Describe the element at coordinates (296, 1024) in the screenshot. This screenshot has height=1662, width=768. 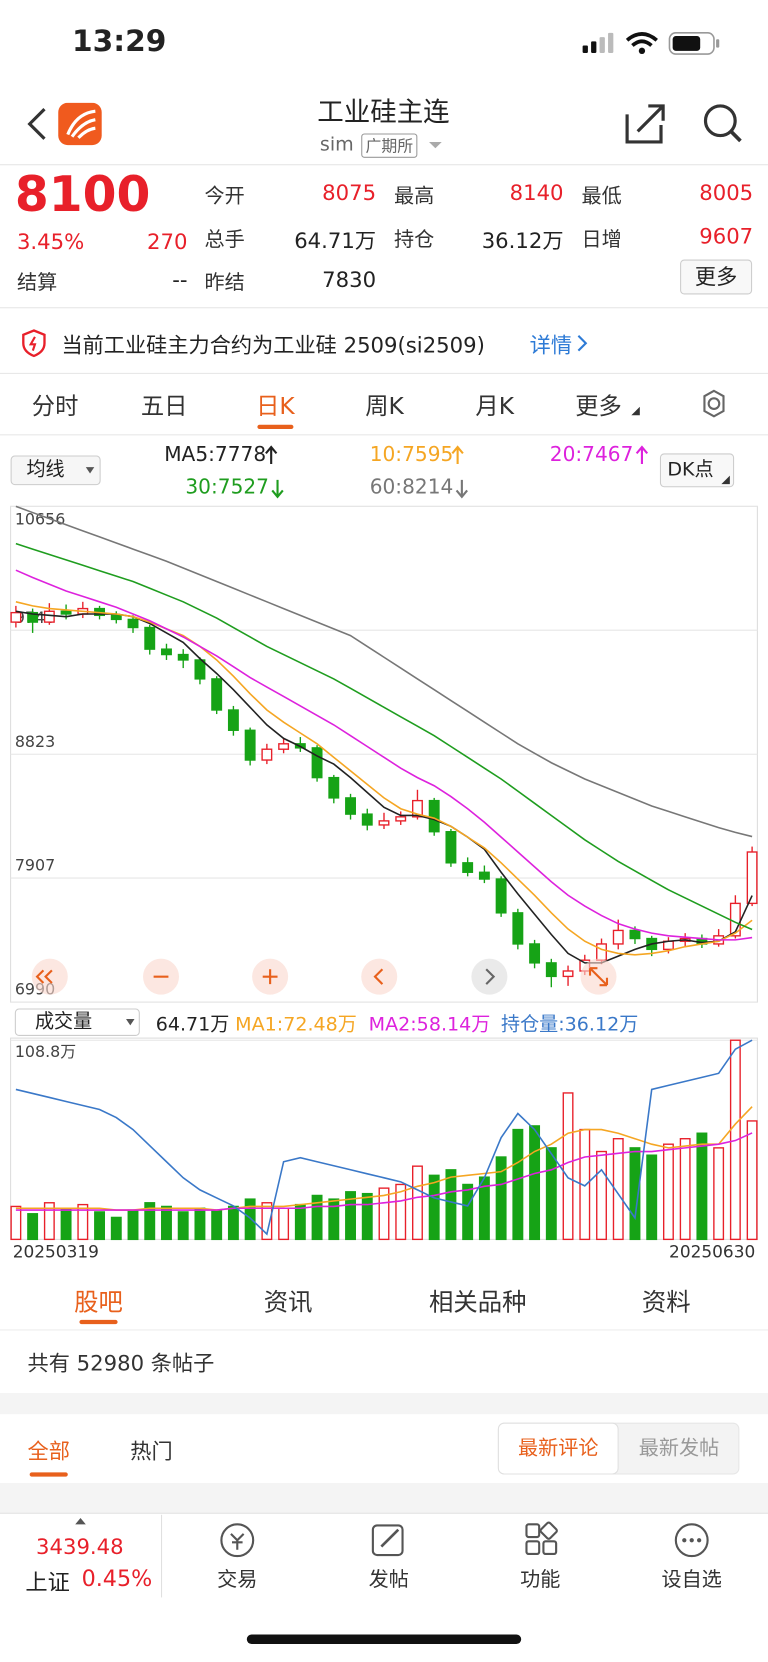
I see `volume-label: MA1:72.48万` at that location.